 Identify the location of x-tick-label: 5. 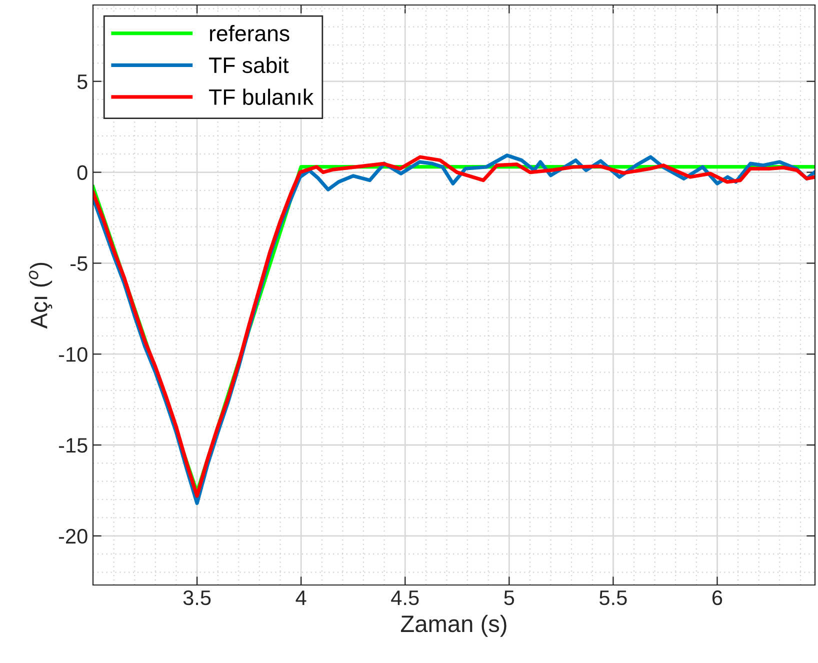
(509, 598).